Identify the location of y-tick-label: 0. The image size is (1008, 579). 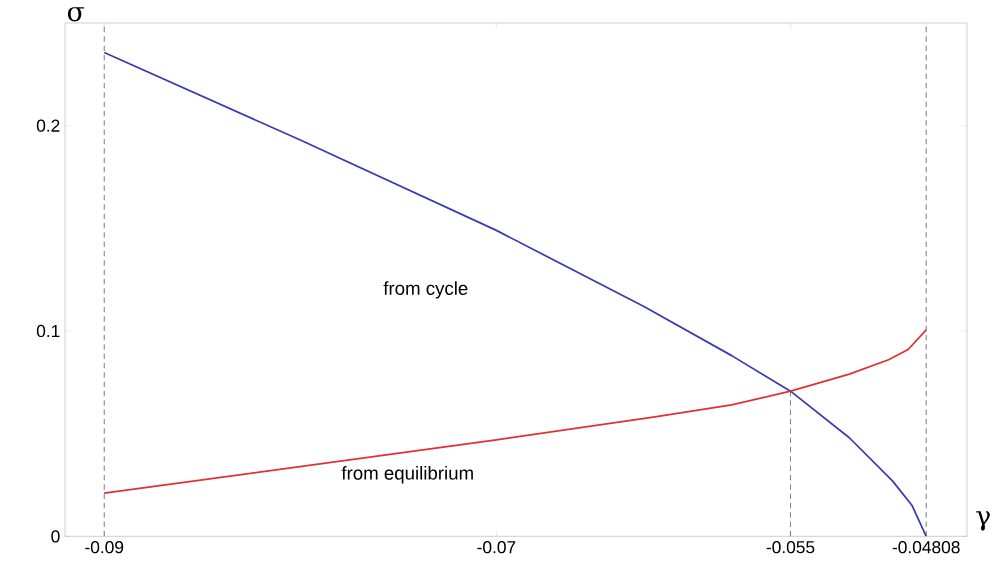
(55, 536).